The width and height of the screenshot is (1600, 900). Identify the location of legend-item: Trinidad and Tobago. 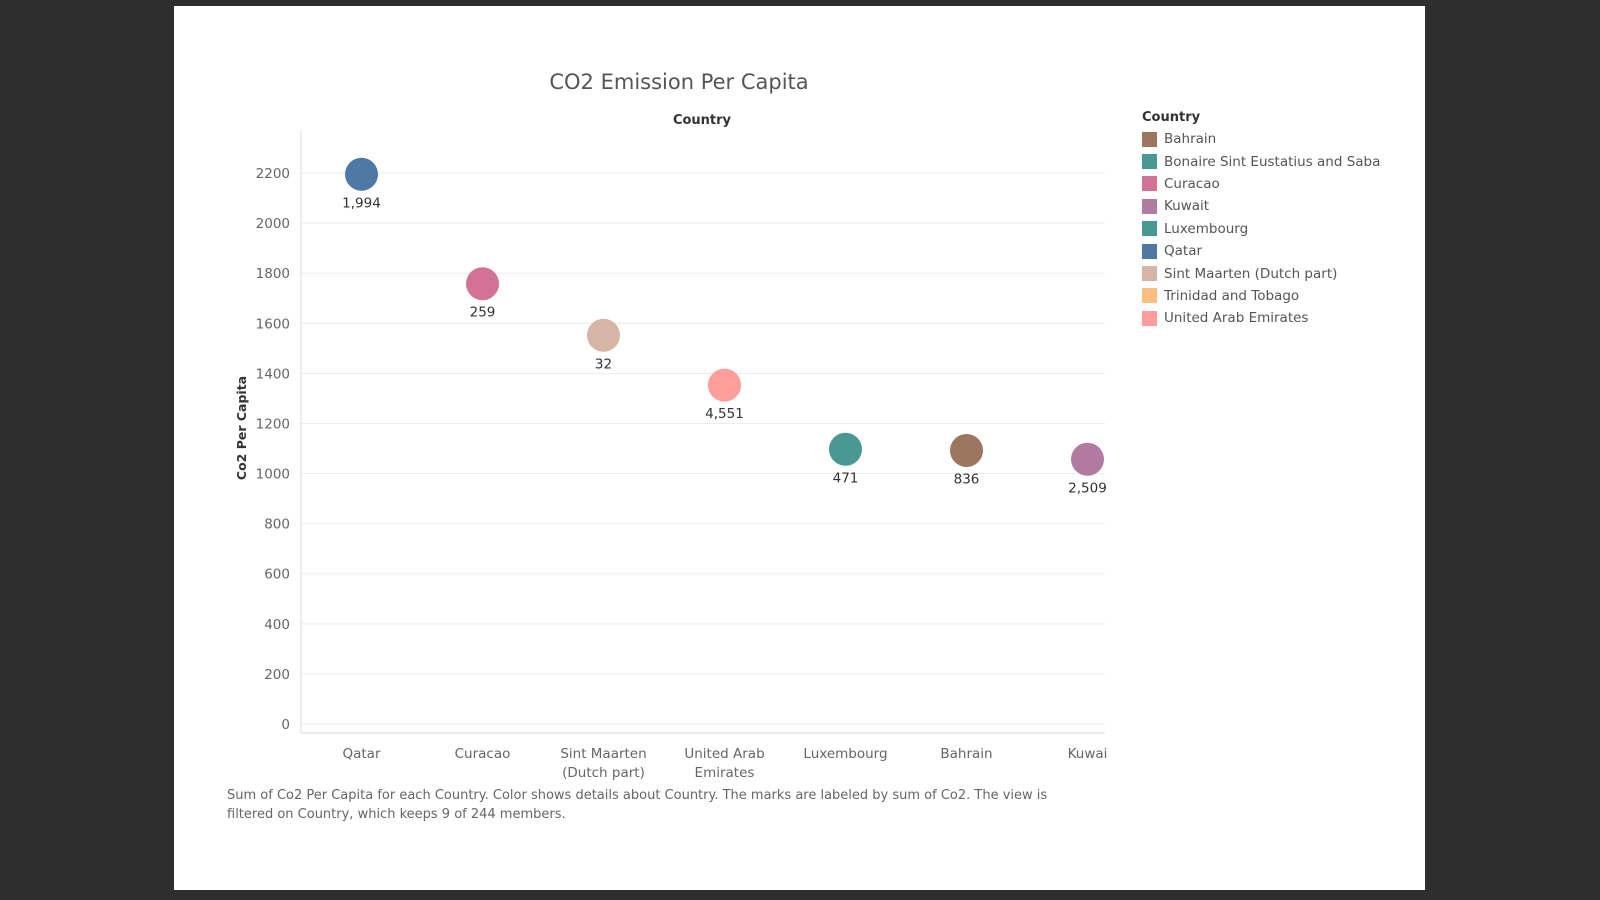
(1277, 296).